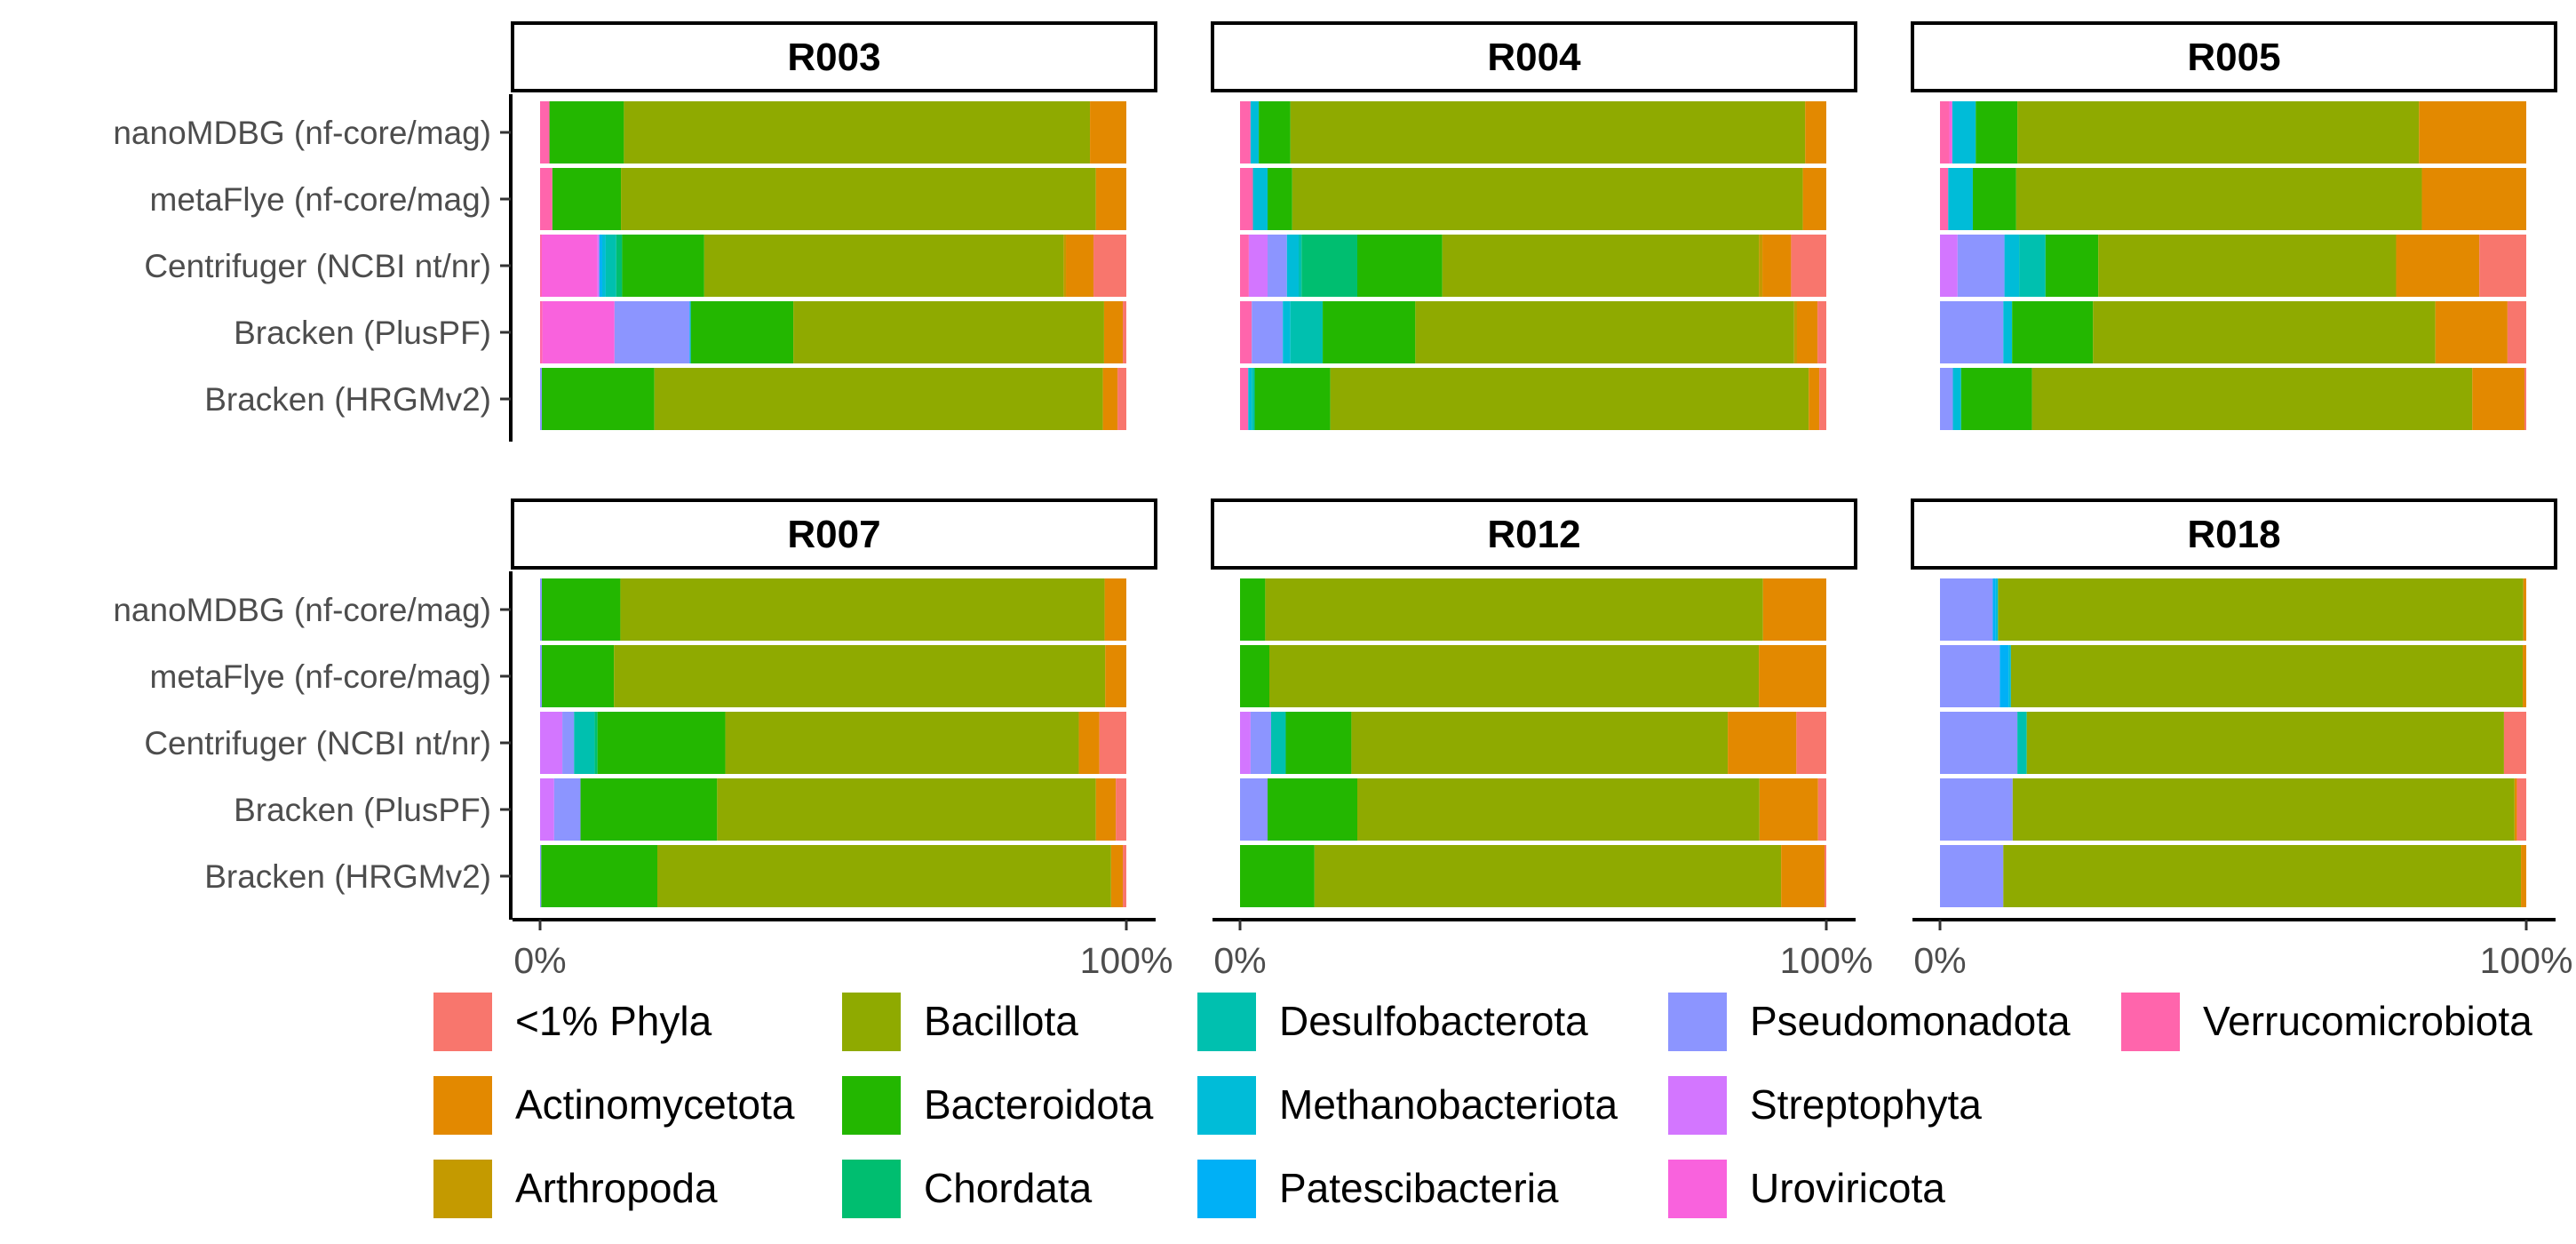 Image resolution: width=2576 pixels, height=1244 pixels. I want to click on legend-label: Desulfobacterota, so click(1433, 1021).